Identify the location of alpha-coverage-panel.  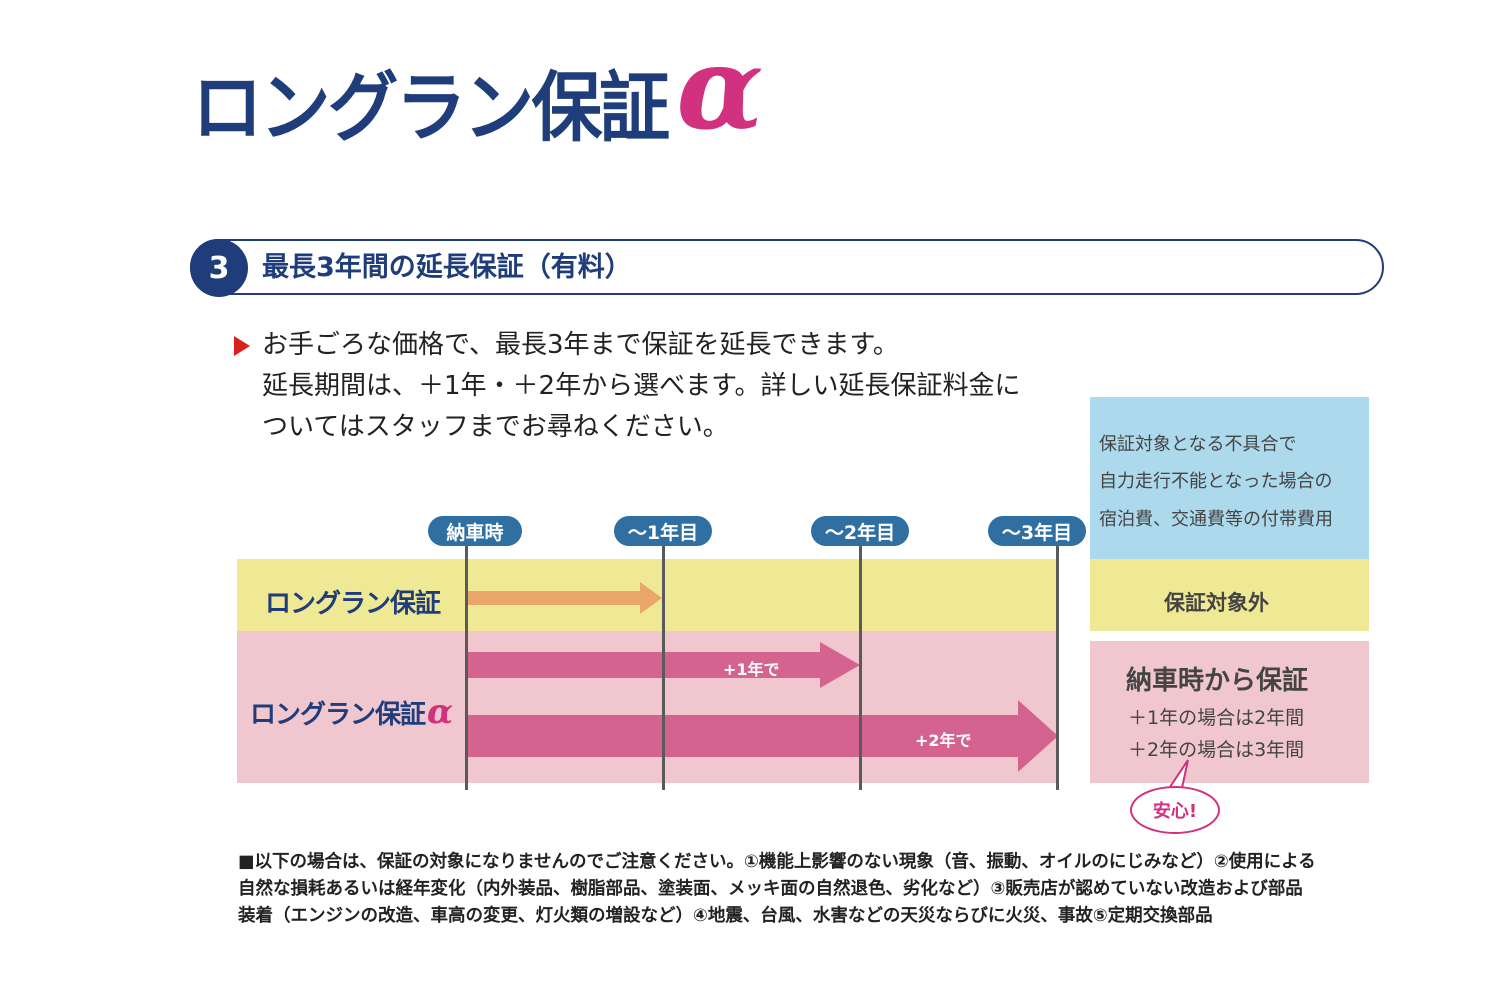
(1229, 712).